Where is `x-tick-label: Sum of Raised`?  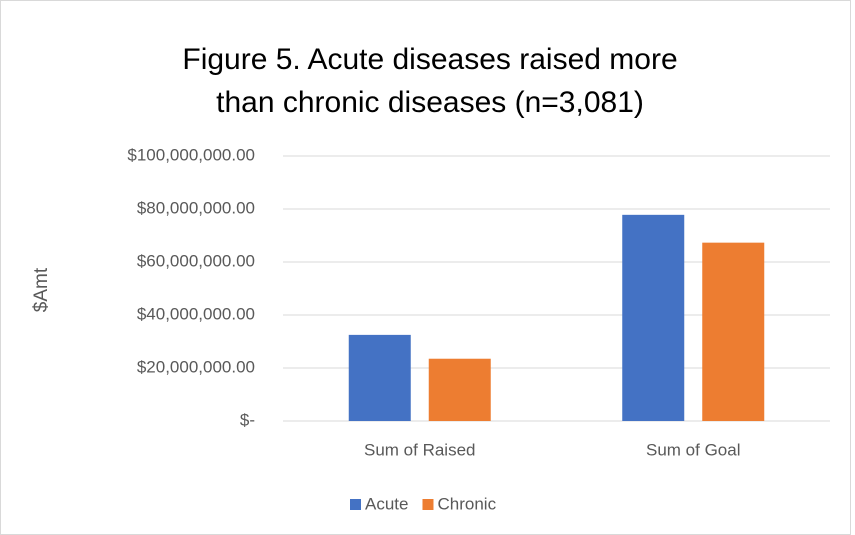 x-tick-label: Sum of Raised is located at coordinates (420, 449).